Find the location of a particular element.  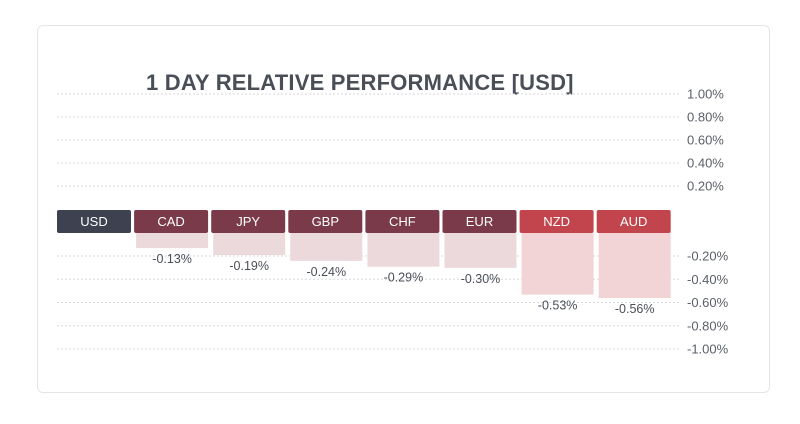

bar-nzd is located at coordinates (557, 264).